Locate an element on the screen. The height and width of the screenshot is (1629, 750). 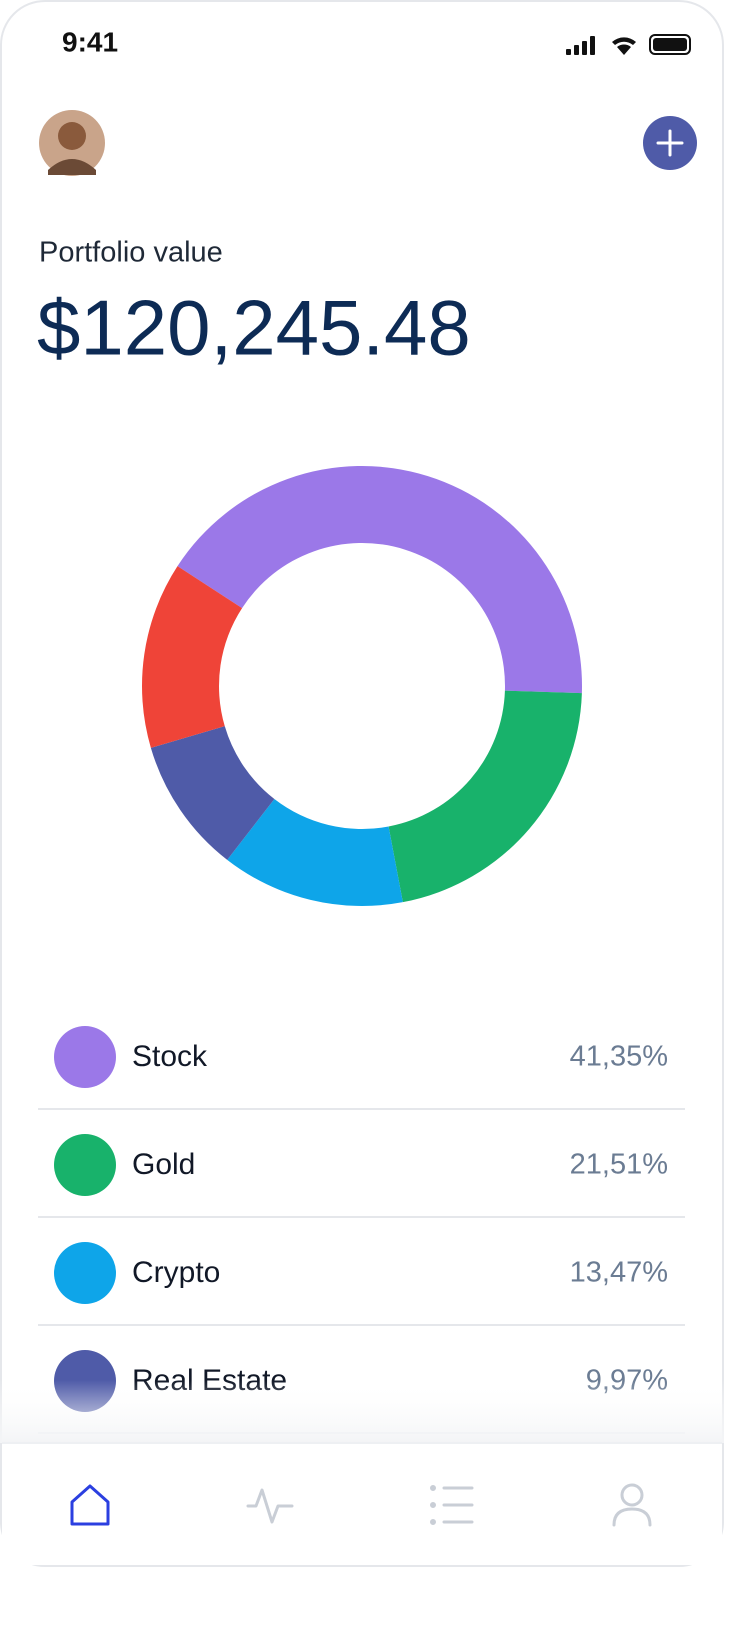
asset-percent: 21,51% is located at coordinates (619, 1165).